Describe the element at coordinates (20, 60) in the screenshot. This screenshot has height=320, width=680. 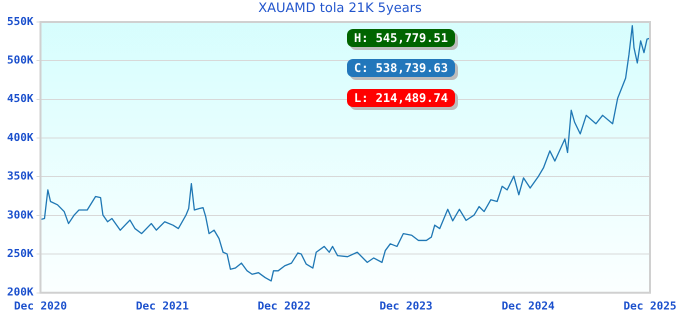
I see `y-tick-label: 500K` at that location.